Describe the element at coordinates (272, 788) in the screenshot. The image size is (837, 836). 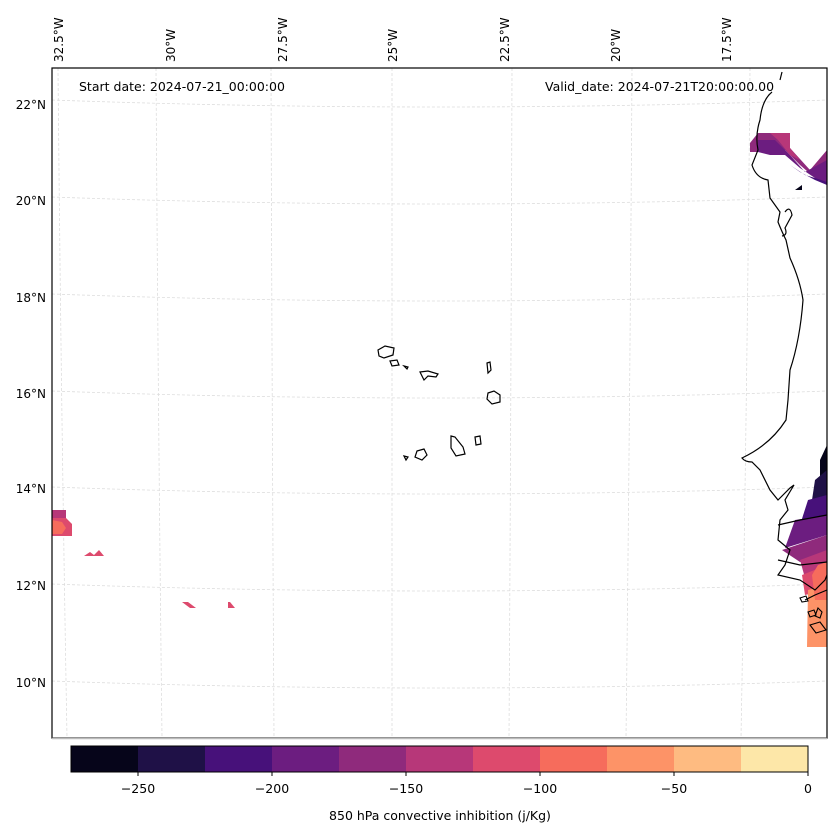
I see `colorbar-tick-label: −200` at that location.